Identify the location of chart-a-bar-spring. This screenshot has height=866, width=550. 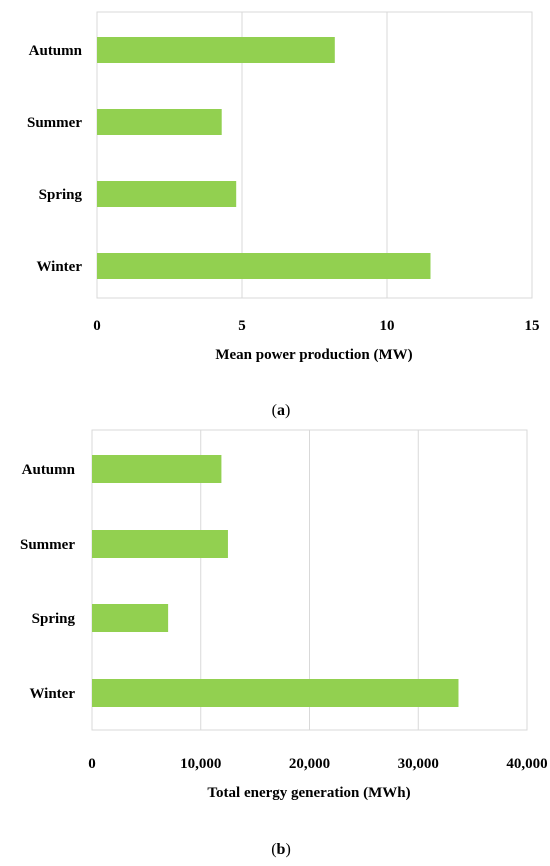
(167, 194).